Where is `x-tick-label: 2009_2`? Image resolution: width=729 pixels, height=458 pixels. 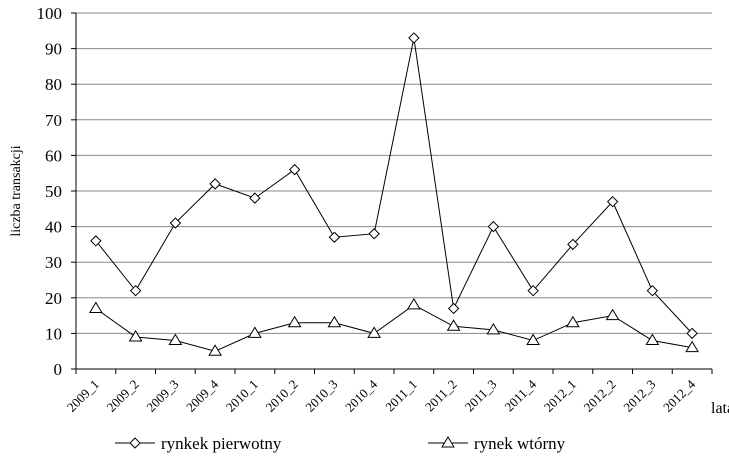 x-tick-label: 2009_2 is located at coordinates (123, 396).